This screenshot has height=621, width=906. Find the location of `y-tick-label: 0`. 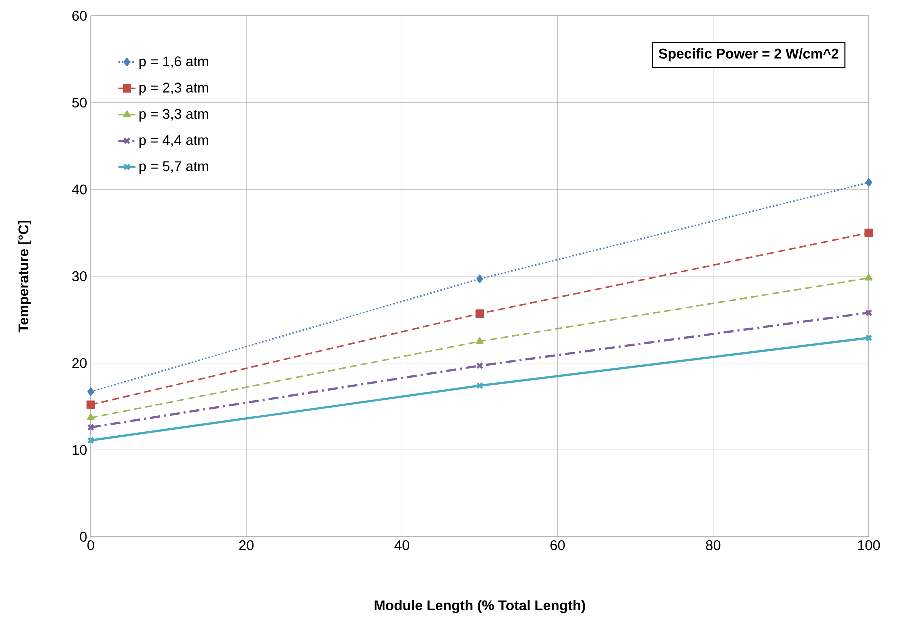

y-tick-label: 0 is located at coordinates (83, 537).